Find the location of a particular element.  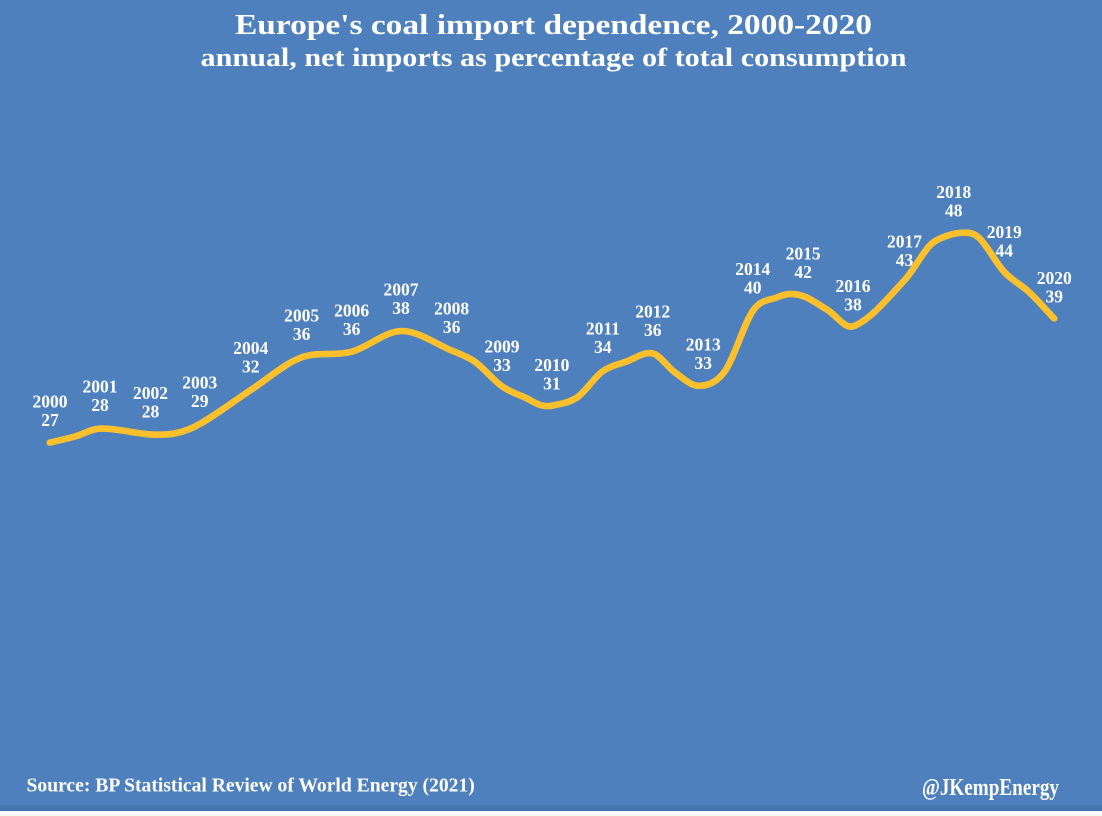

svg-text: 2011 is located at coordinates (603, 329).